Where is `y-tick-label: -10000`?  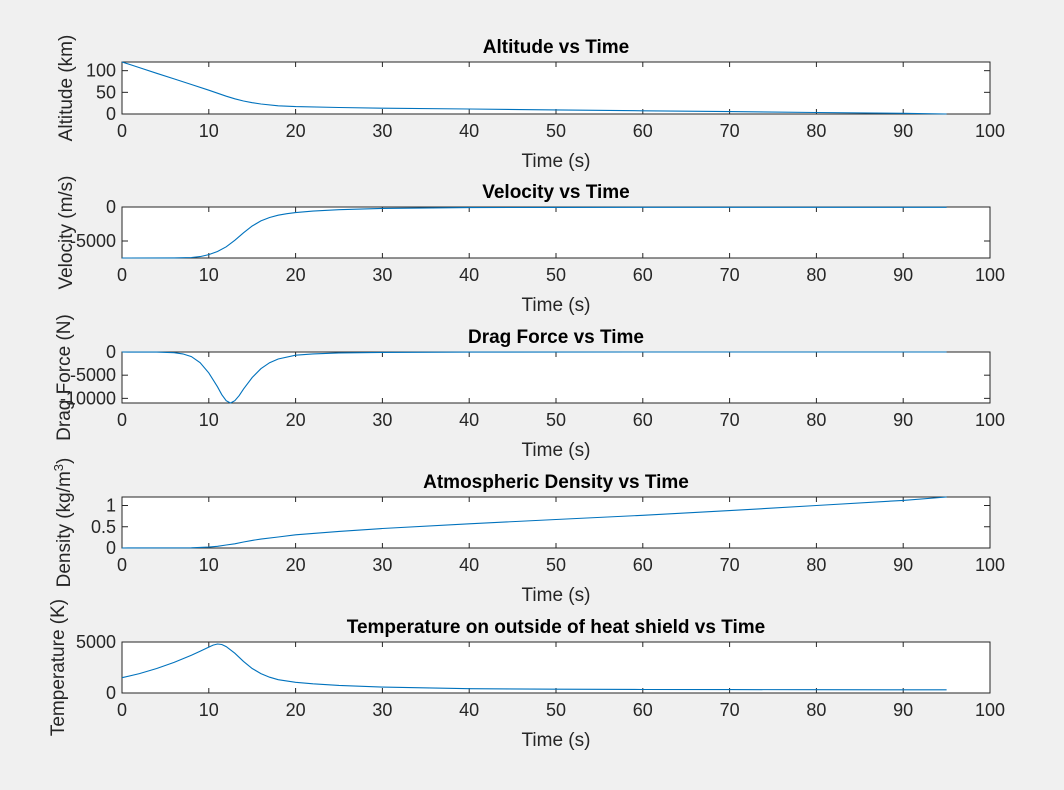
y-tick-label: -10000 is located at coordinates (88, 398).